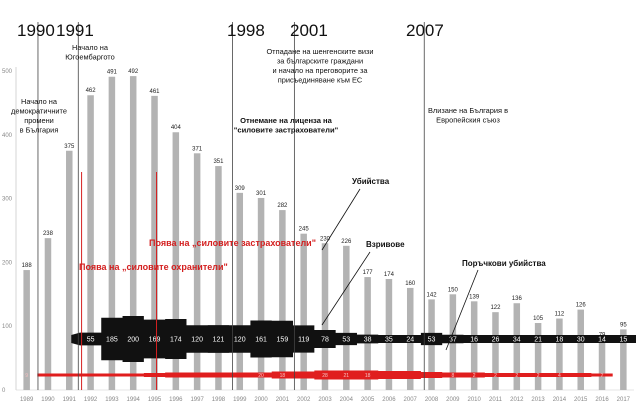  What do you see at coordinates (91, 340) in the screenshot?
I see `band-value-label: 55` at bounding box center [91, 340].